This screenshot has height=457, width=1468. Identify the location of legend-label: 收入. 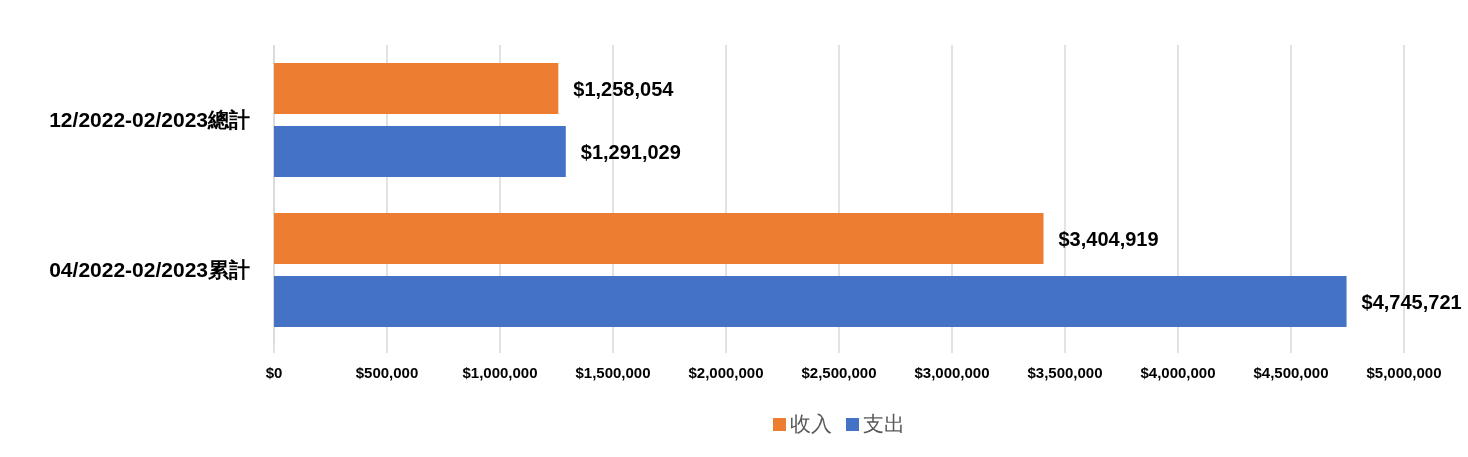
(811, 423).